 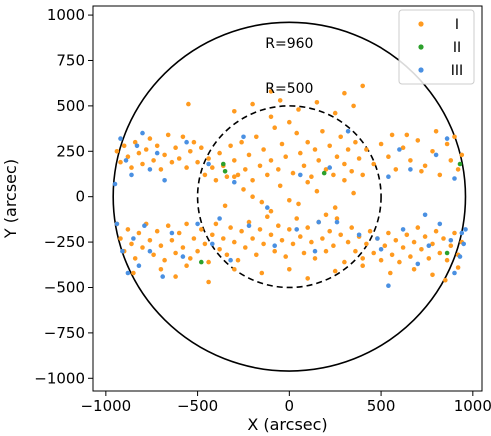 What do you see at coordinates (290, 406) in the screenshot?
I see `x-tick-label: 0` at bounding box center [290, 406].